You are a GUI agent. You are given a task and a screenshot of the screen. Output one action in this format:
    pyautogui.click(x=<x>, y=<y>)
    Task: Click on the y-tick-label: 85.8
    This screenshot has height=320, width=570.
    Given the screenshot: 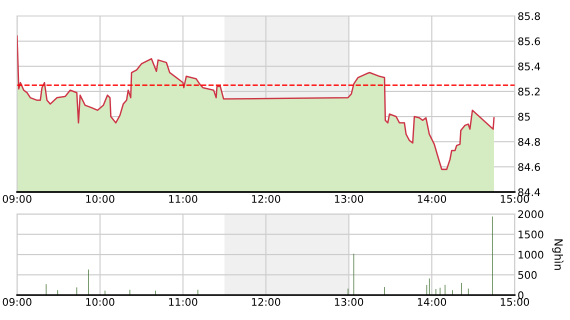 What is the action you would take?
    pyautogui.click(x=529, y=16)
    